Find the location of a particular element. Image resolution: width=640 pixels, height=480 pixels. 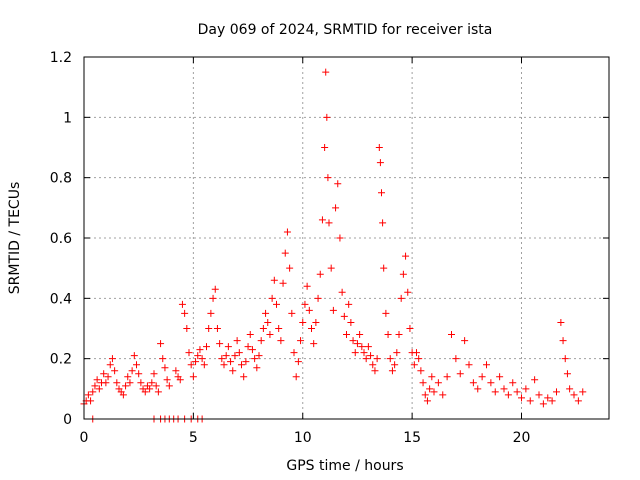

y-tick-label: 0.2 is located at coordinates (61, 360).